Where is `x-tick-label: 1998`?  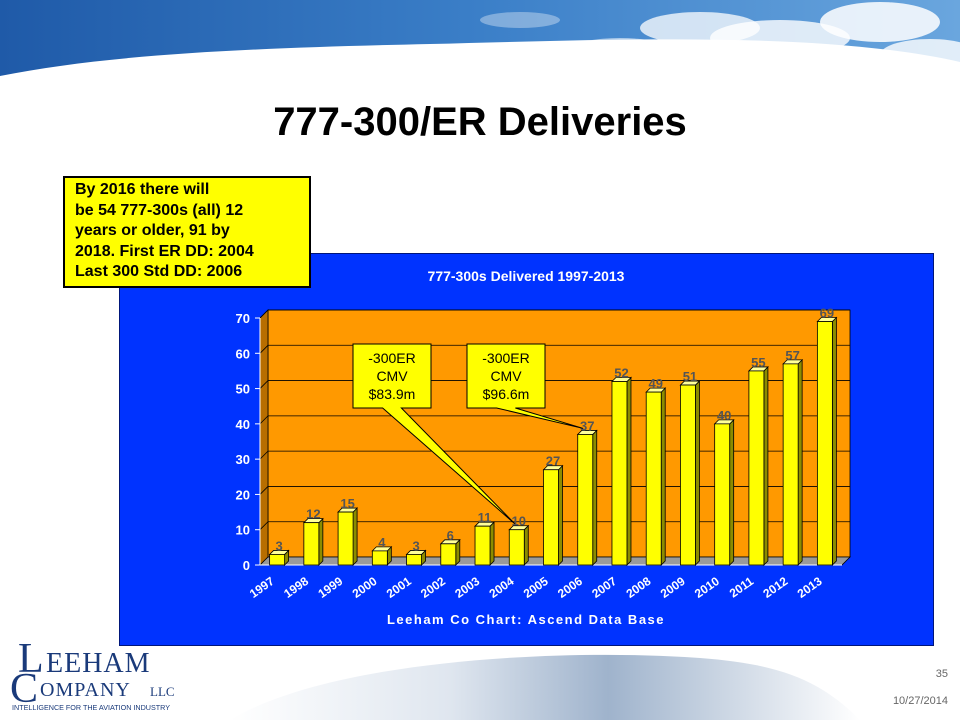
x-tick-label: 1998 is located at coordinates (296, 587).